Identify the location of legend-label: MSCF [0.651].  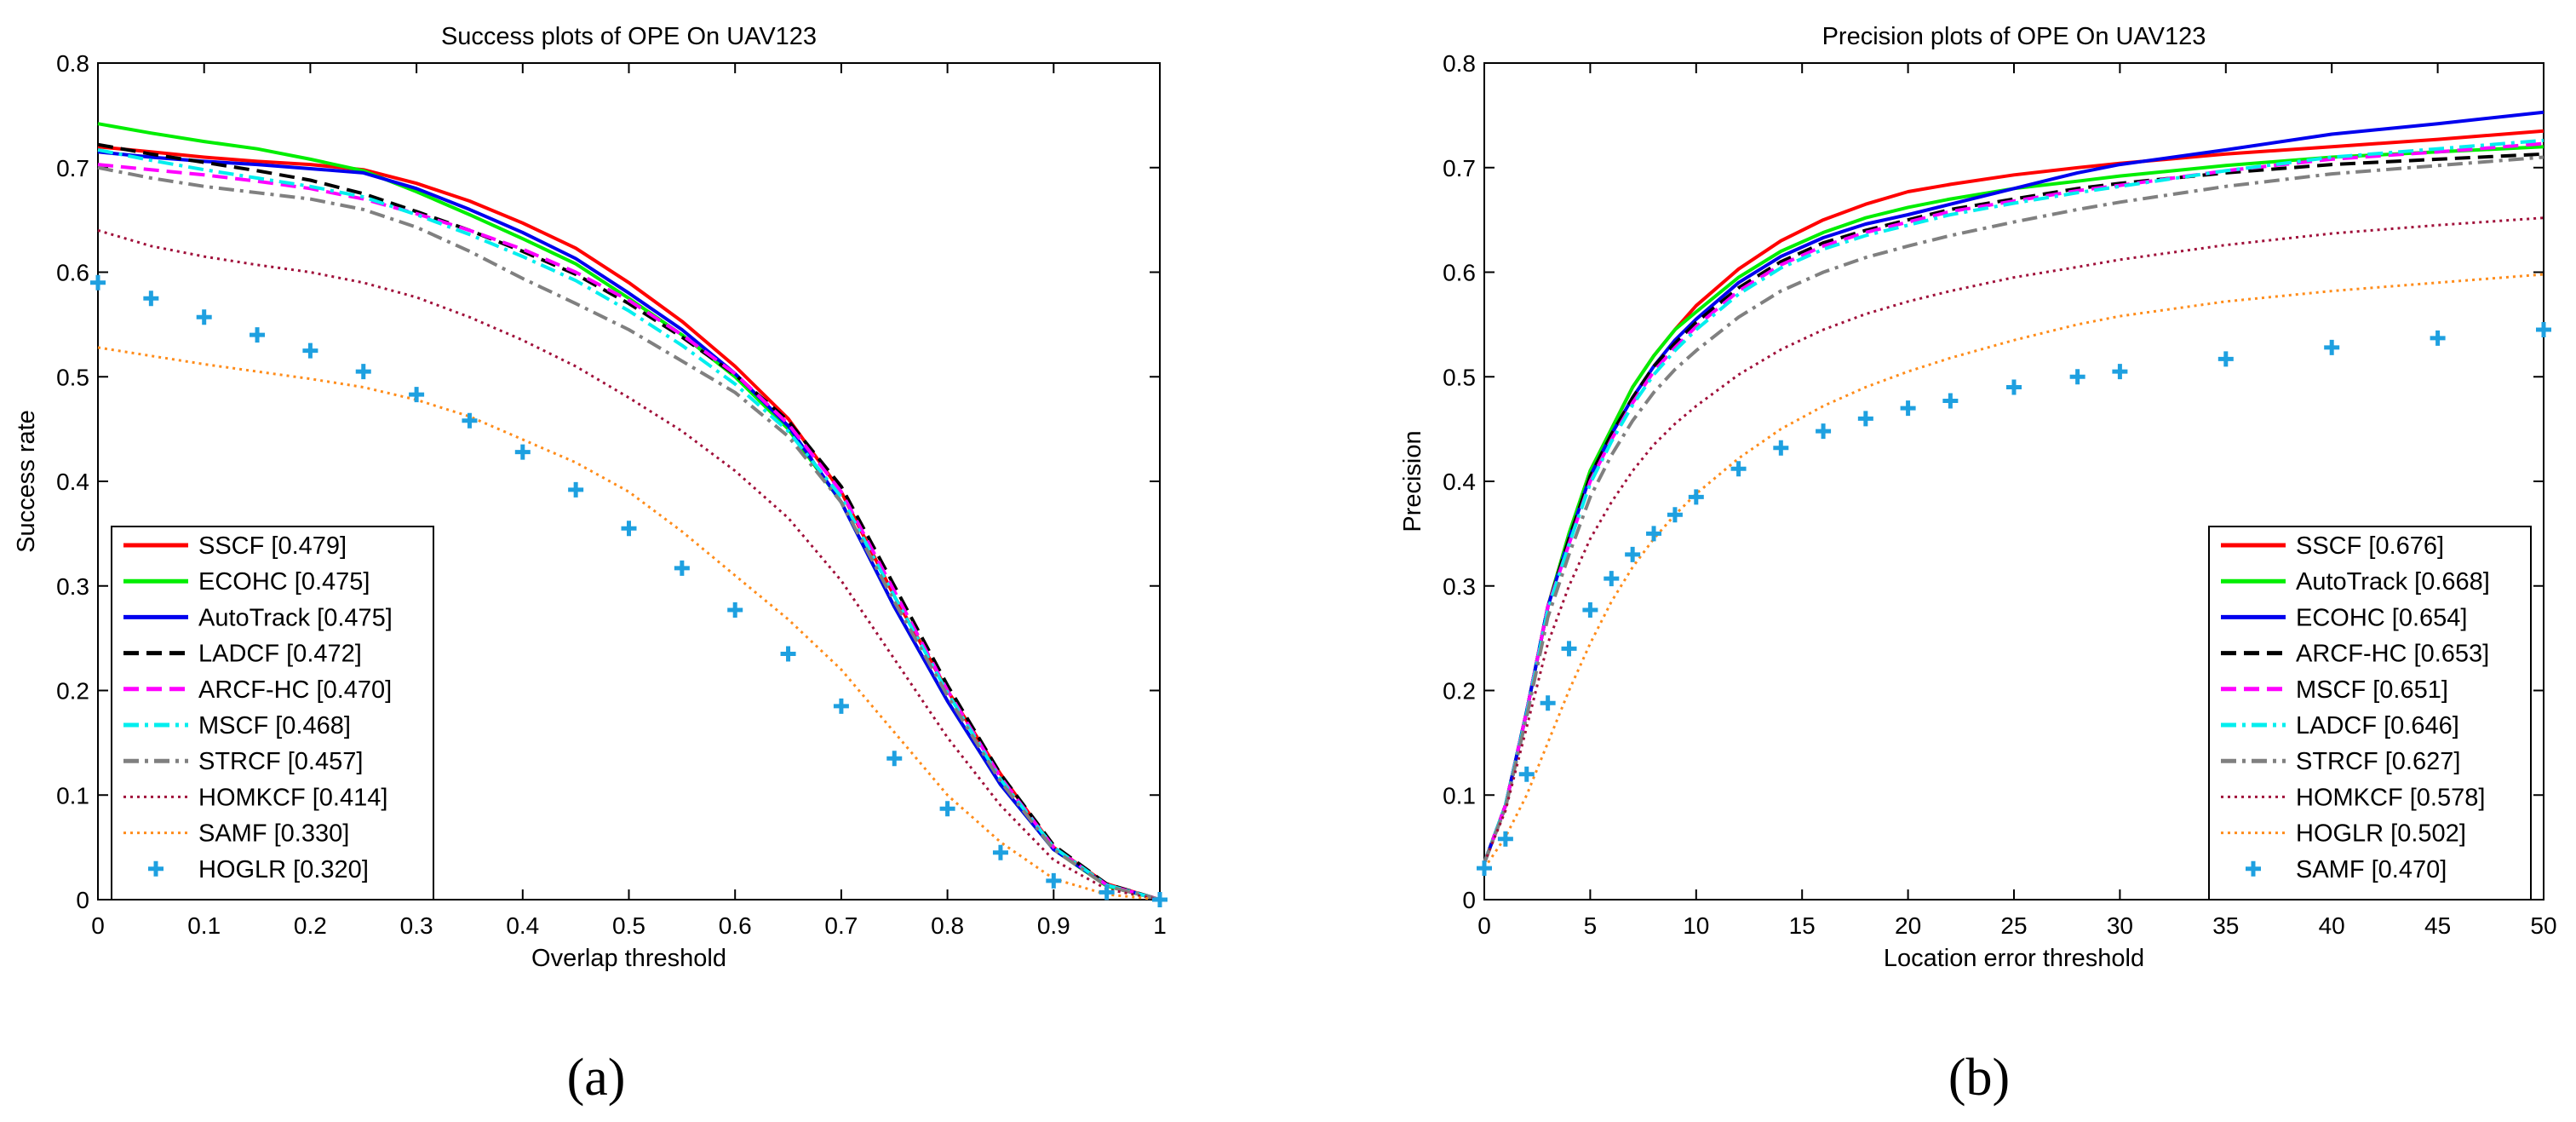
(2372, 690).